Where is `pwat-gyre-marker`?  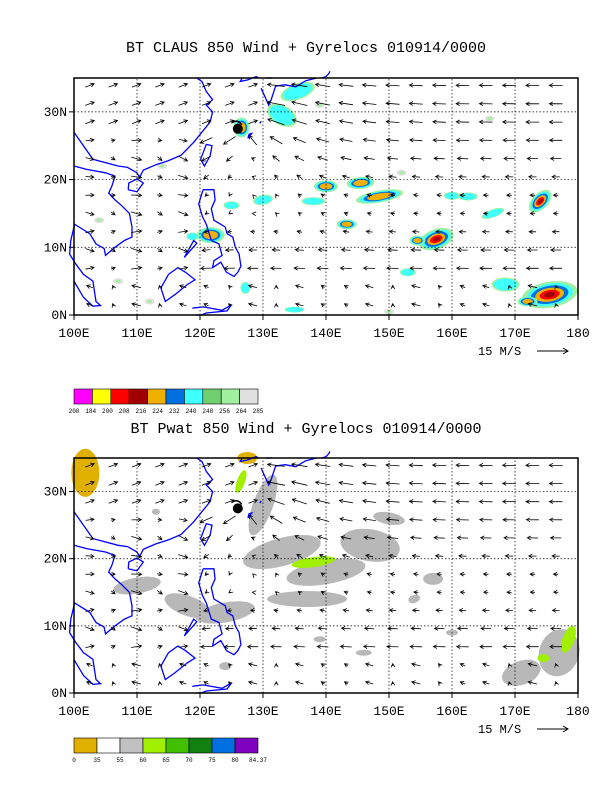
pwat-gyre-marker is located at coordinates (237, 508).